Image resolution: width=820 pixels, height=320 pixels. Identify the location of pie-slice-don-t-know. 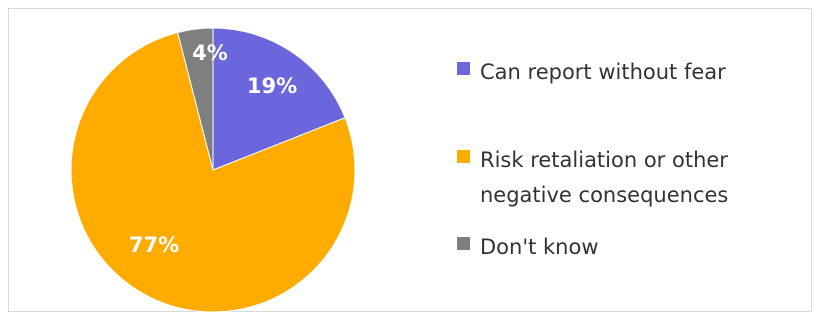
(195, 99).